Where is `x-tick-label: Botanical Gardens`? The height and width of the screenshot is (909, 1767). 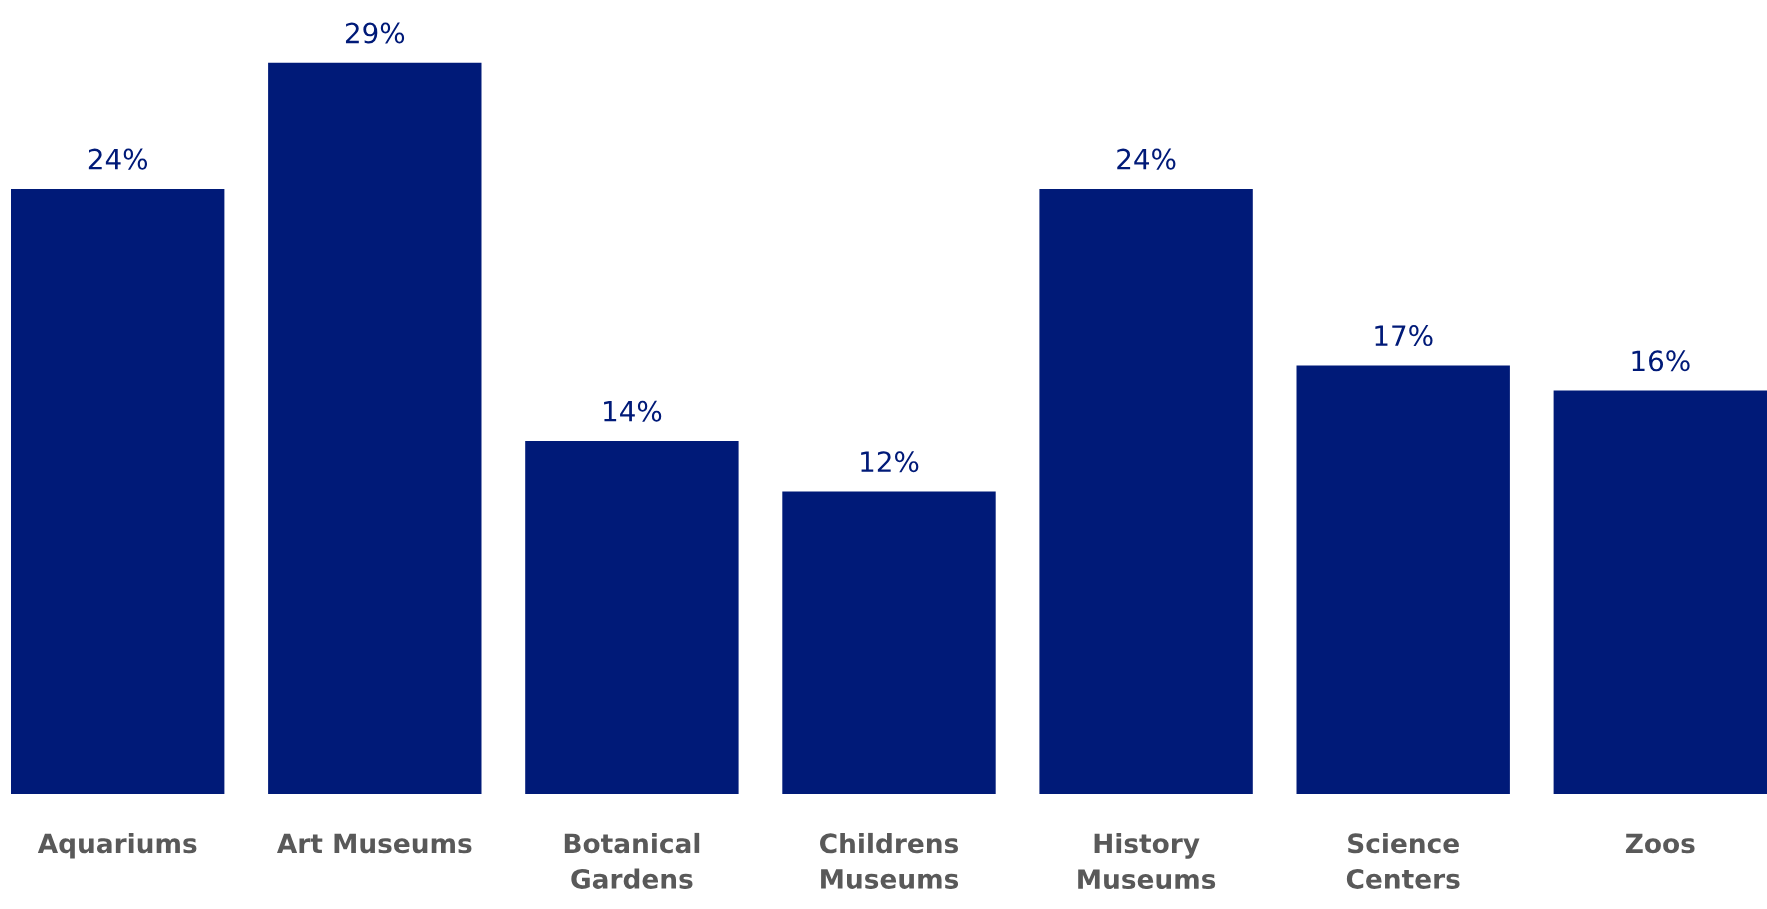 x-tick-label: Botanical Gardens is located at coordinates (632, 860).